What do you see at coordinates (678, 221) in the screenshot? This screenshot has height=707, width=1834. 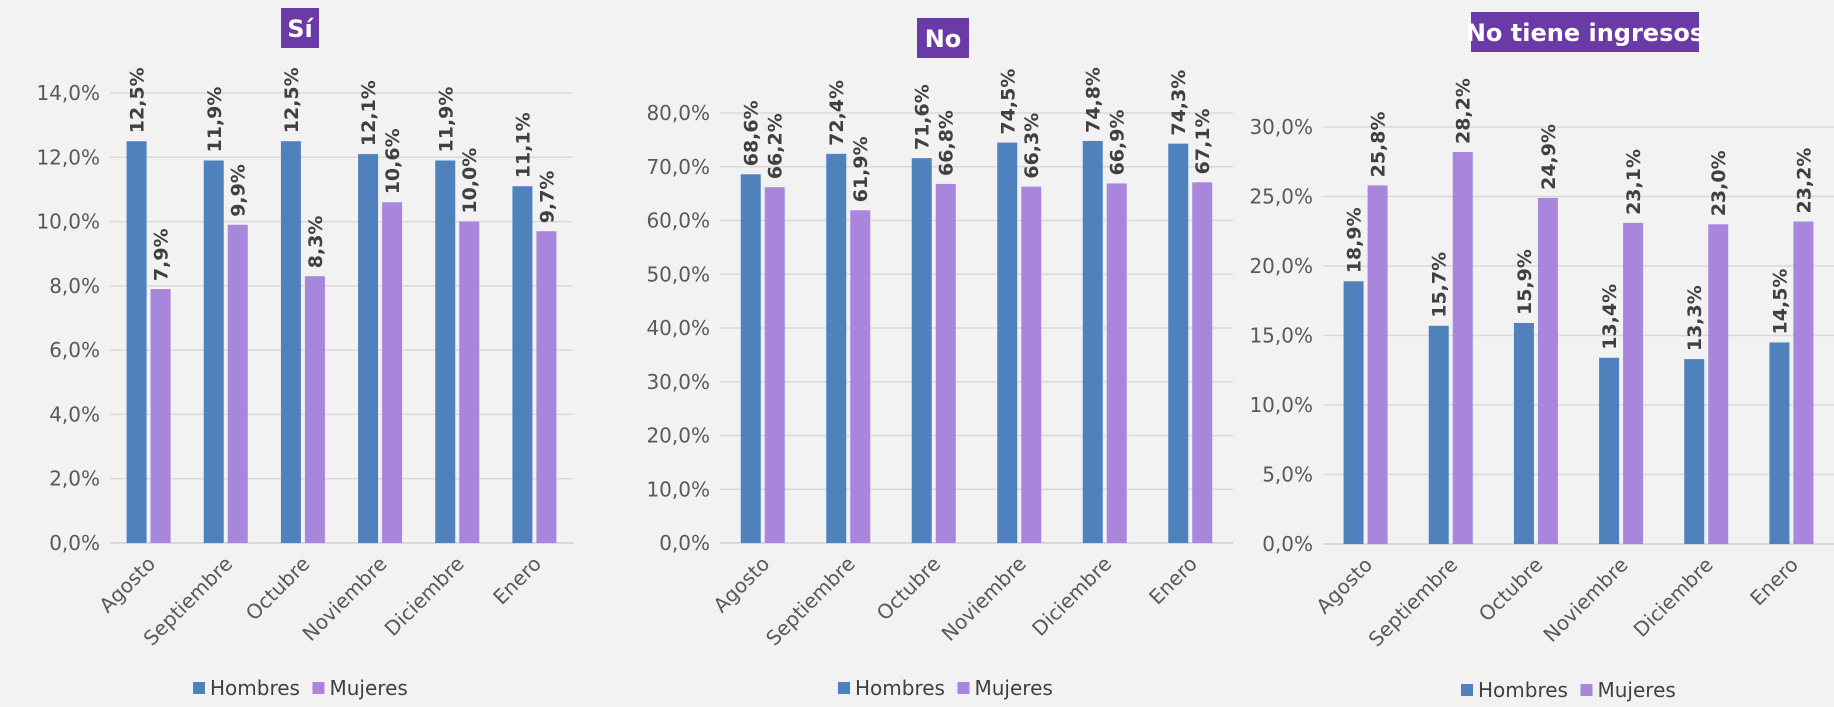 I see `y-tick-label: 60,0%` at bounding box center [678, 221].